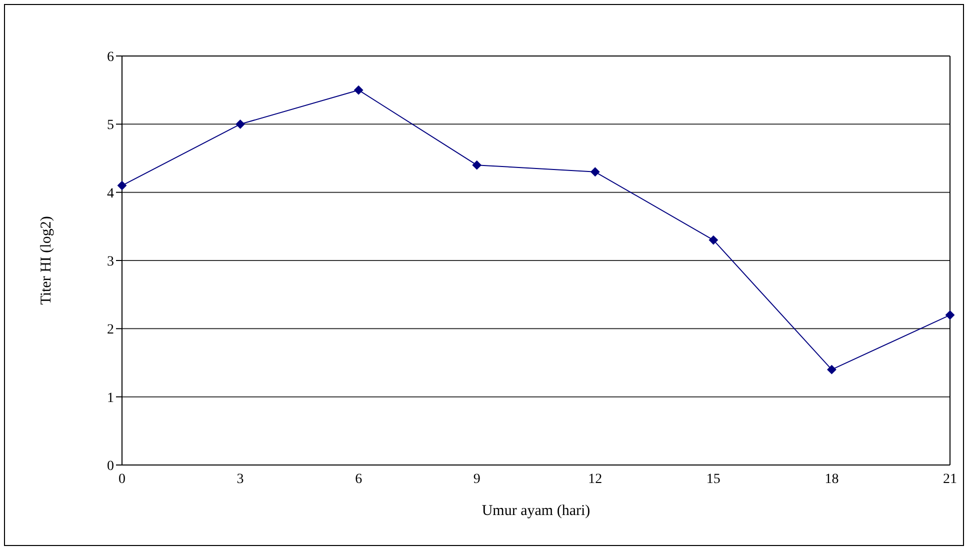  Describe the element at coordinates (713, 479) in the screenshot. I see `x-tick-label: 15` at that location.